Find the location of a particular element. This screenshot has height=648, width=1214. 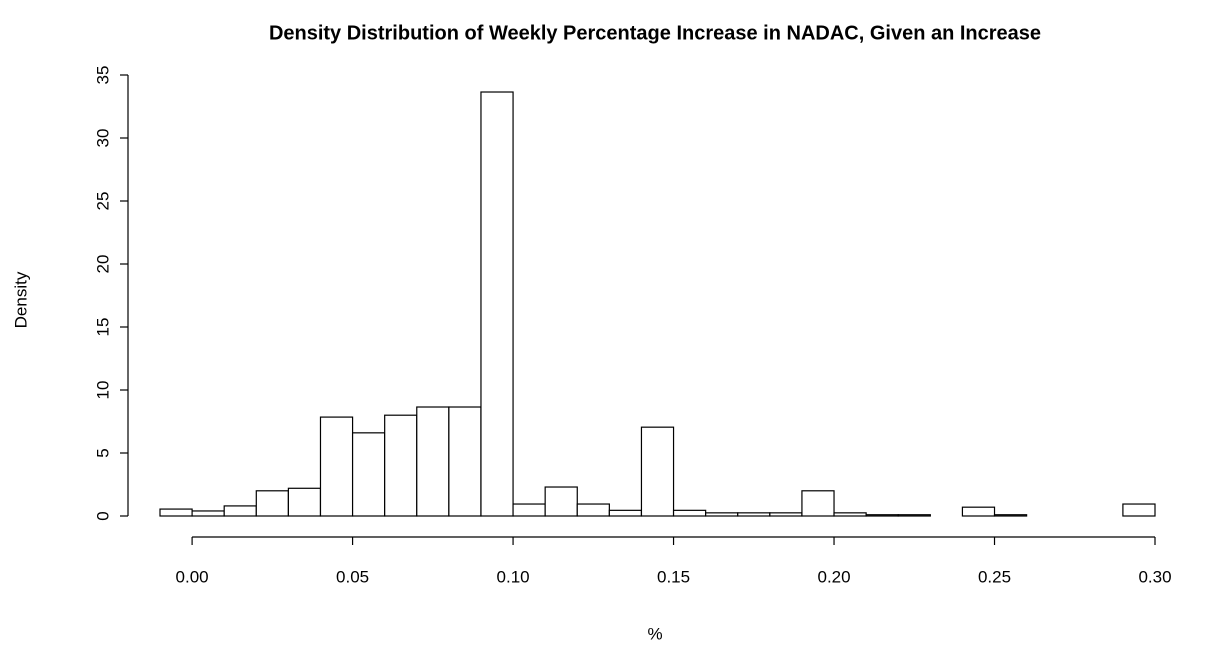

x-tick-label: 0.30 is located at coordinates (1154, 576).